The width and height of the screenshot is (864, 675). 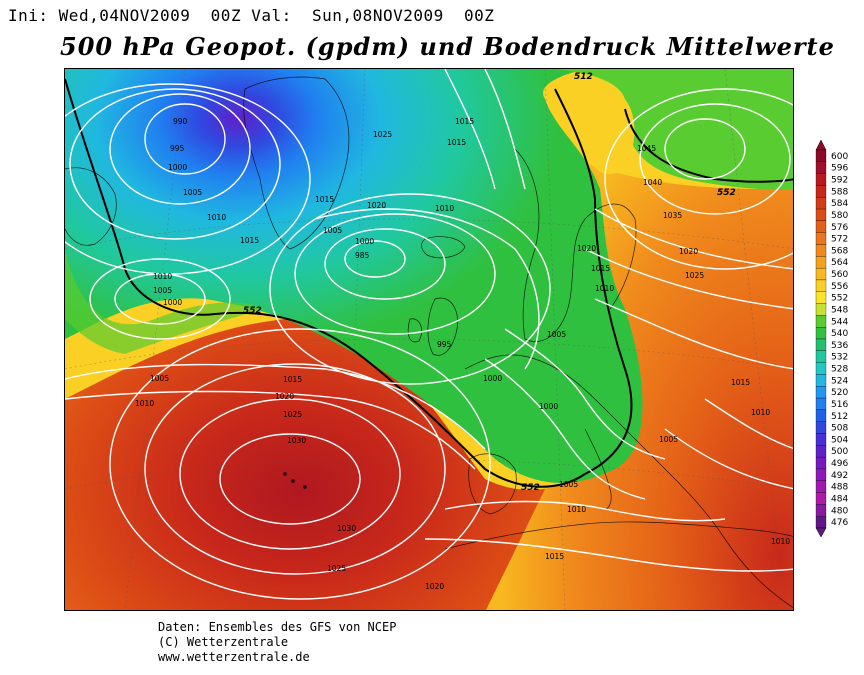 I want to click on legend-level-label: 524, so click(x=839, y=381).